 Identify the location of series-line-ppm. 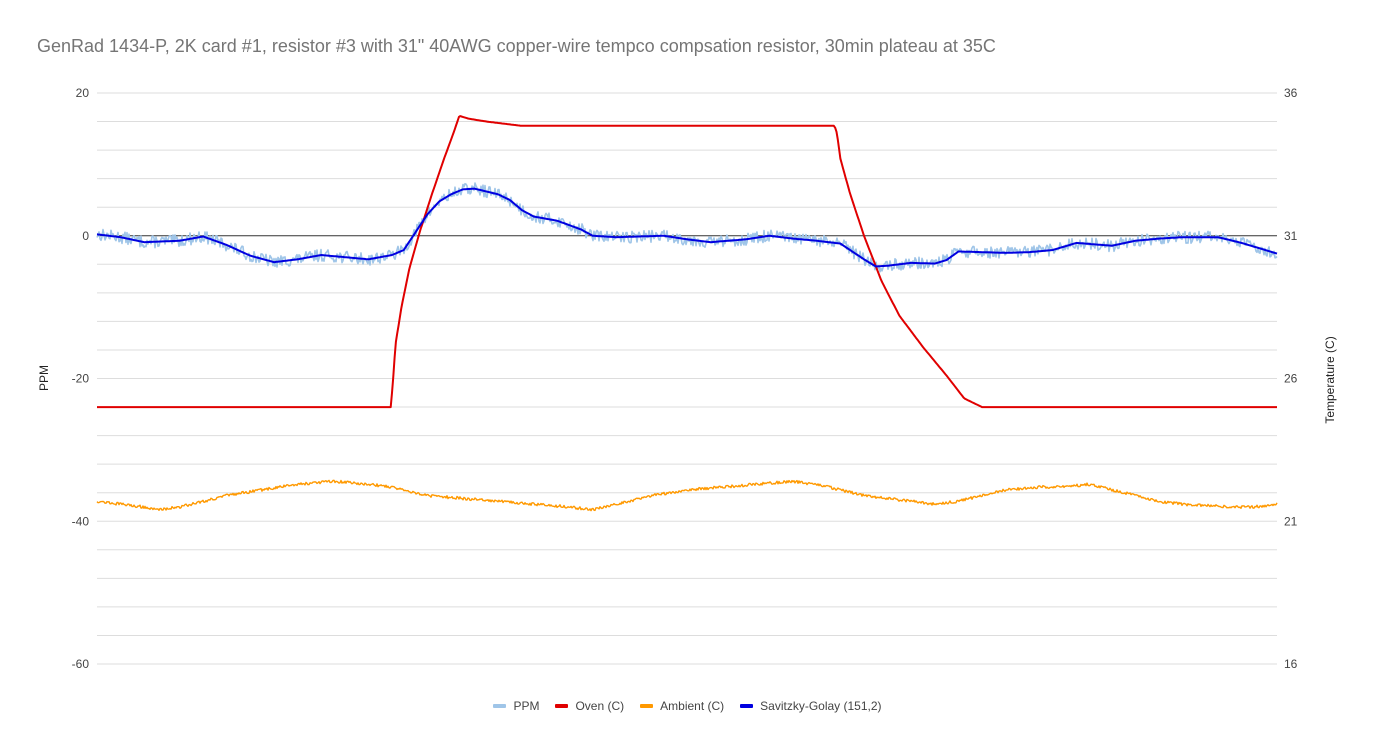
(687, 227).